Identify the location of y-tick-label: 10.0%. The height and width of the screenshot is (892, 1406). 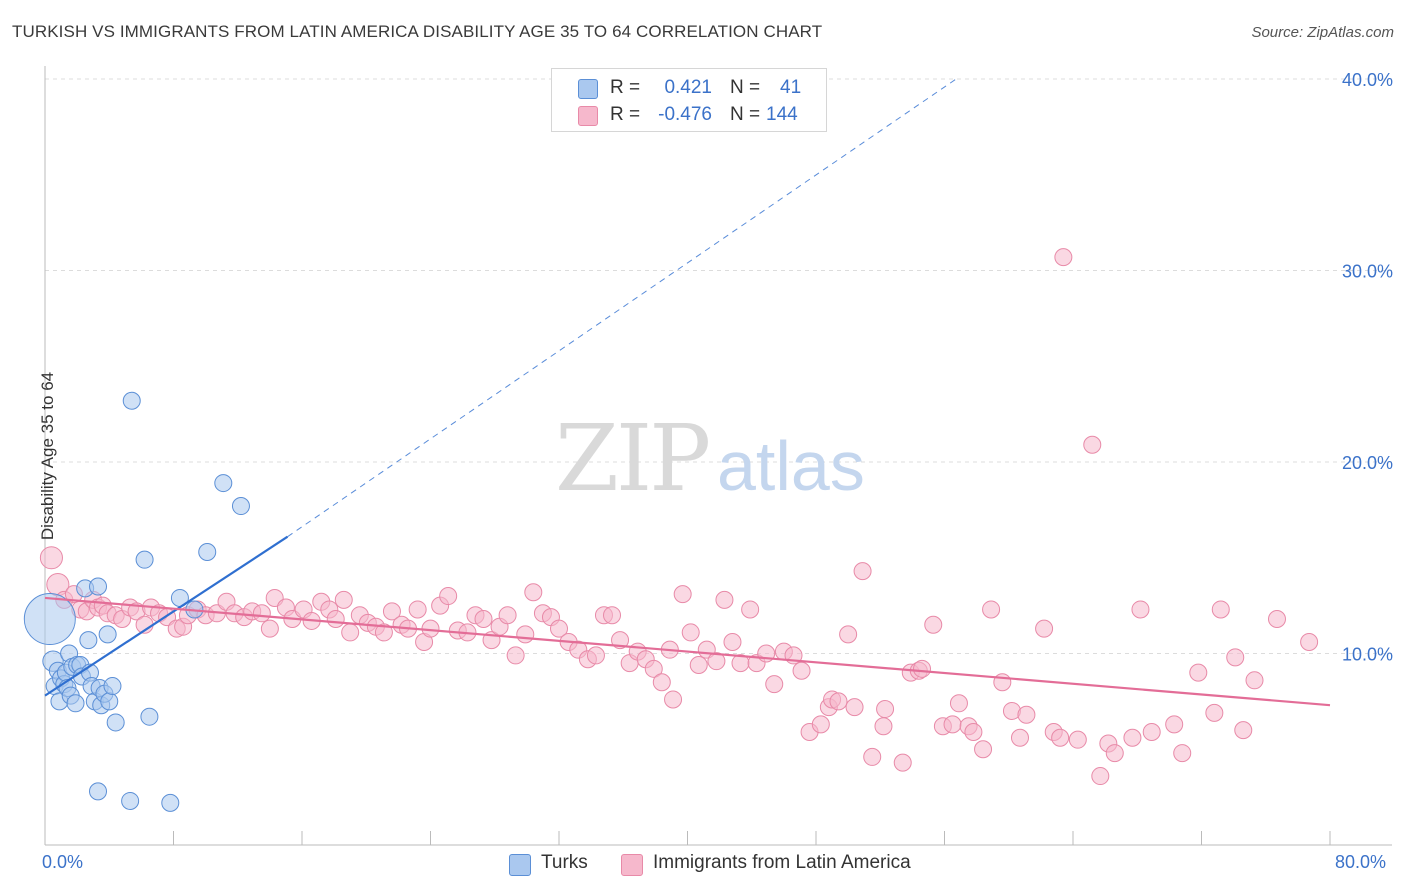
(1367, 655).